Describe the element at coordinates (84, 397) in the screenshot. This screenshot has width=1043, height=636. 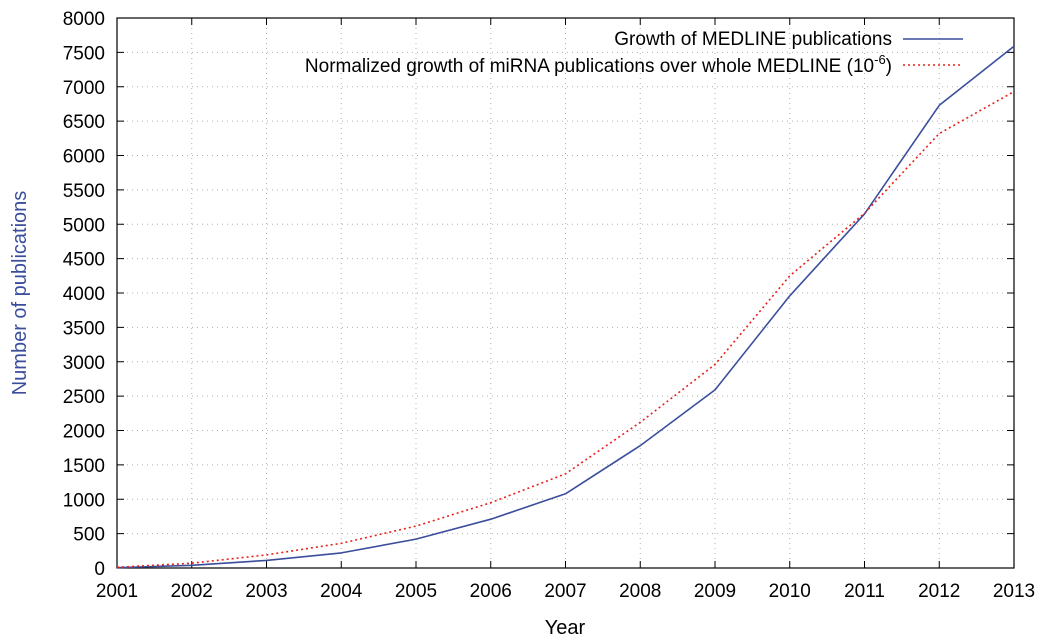
I see `y-tick-label: 2500` at that location.